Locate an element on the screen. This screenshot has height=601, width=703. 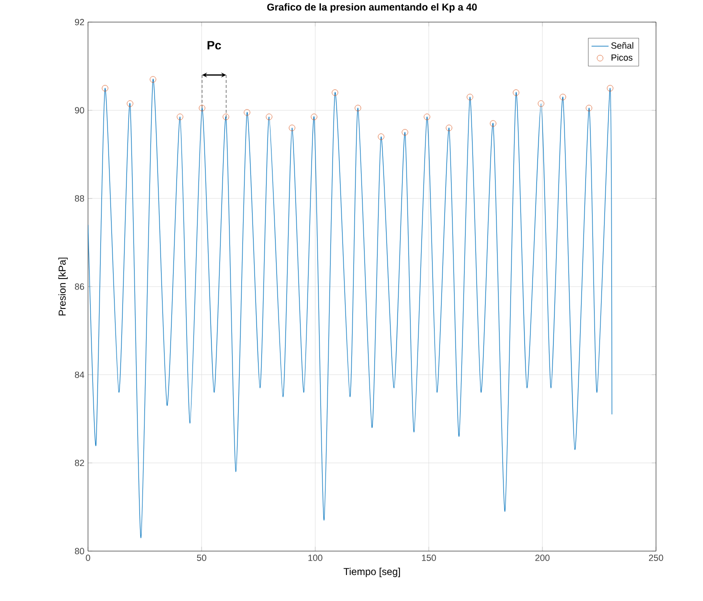
y-axis-title: Presion [kPa] is located at coordinates (63, 287).